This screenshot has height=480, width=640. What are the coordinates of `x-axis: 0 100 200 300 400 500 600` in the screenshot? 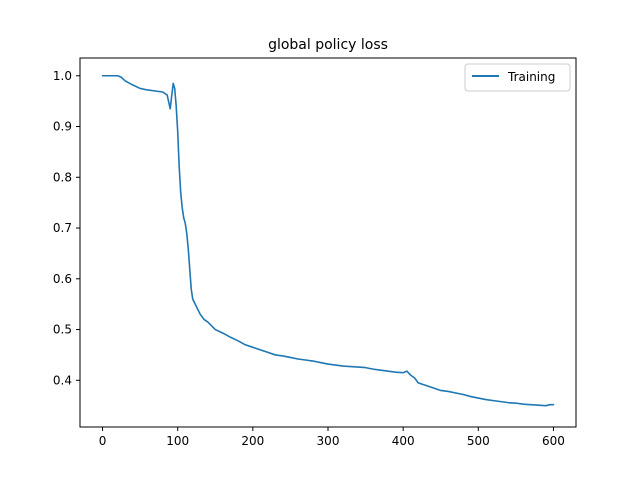 It's located at (332, 437).